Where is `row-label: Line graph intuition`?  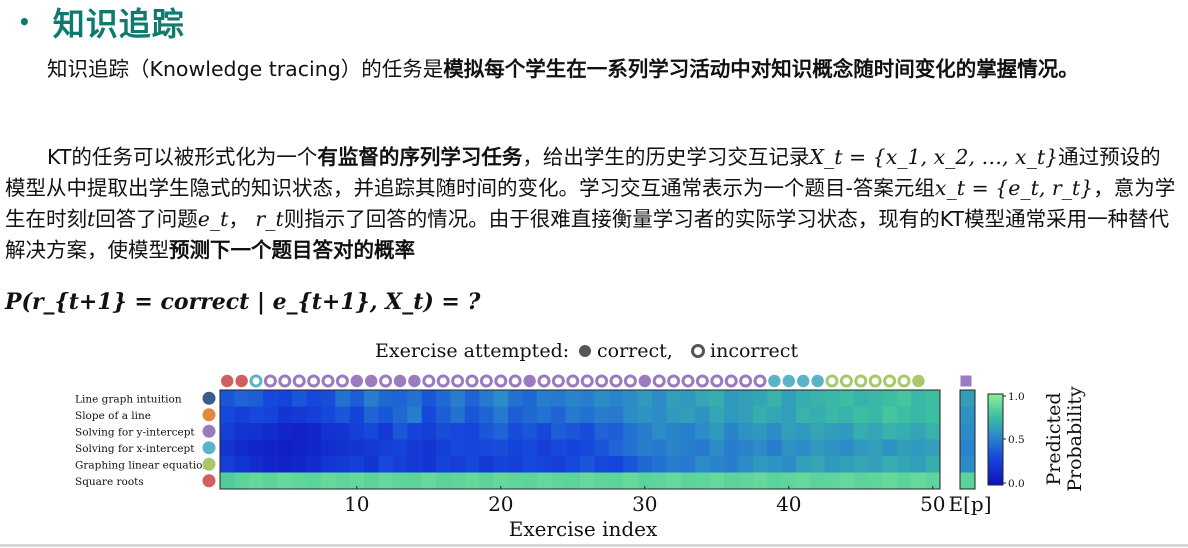 row-label: Line graph intuition is located at coordinates (128, 399).